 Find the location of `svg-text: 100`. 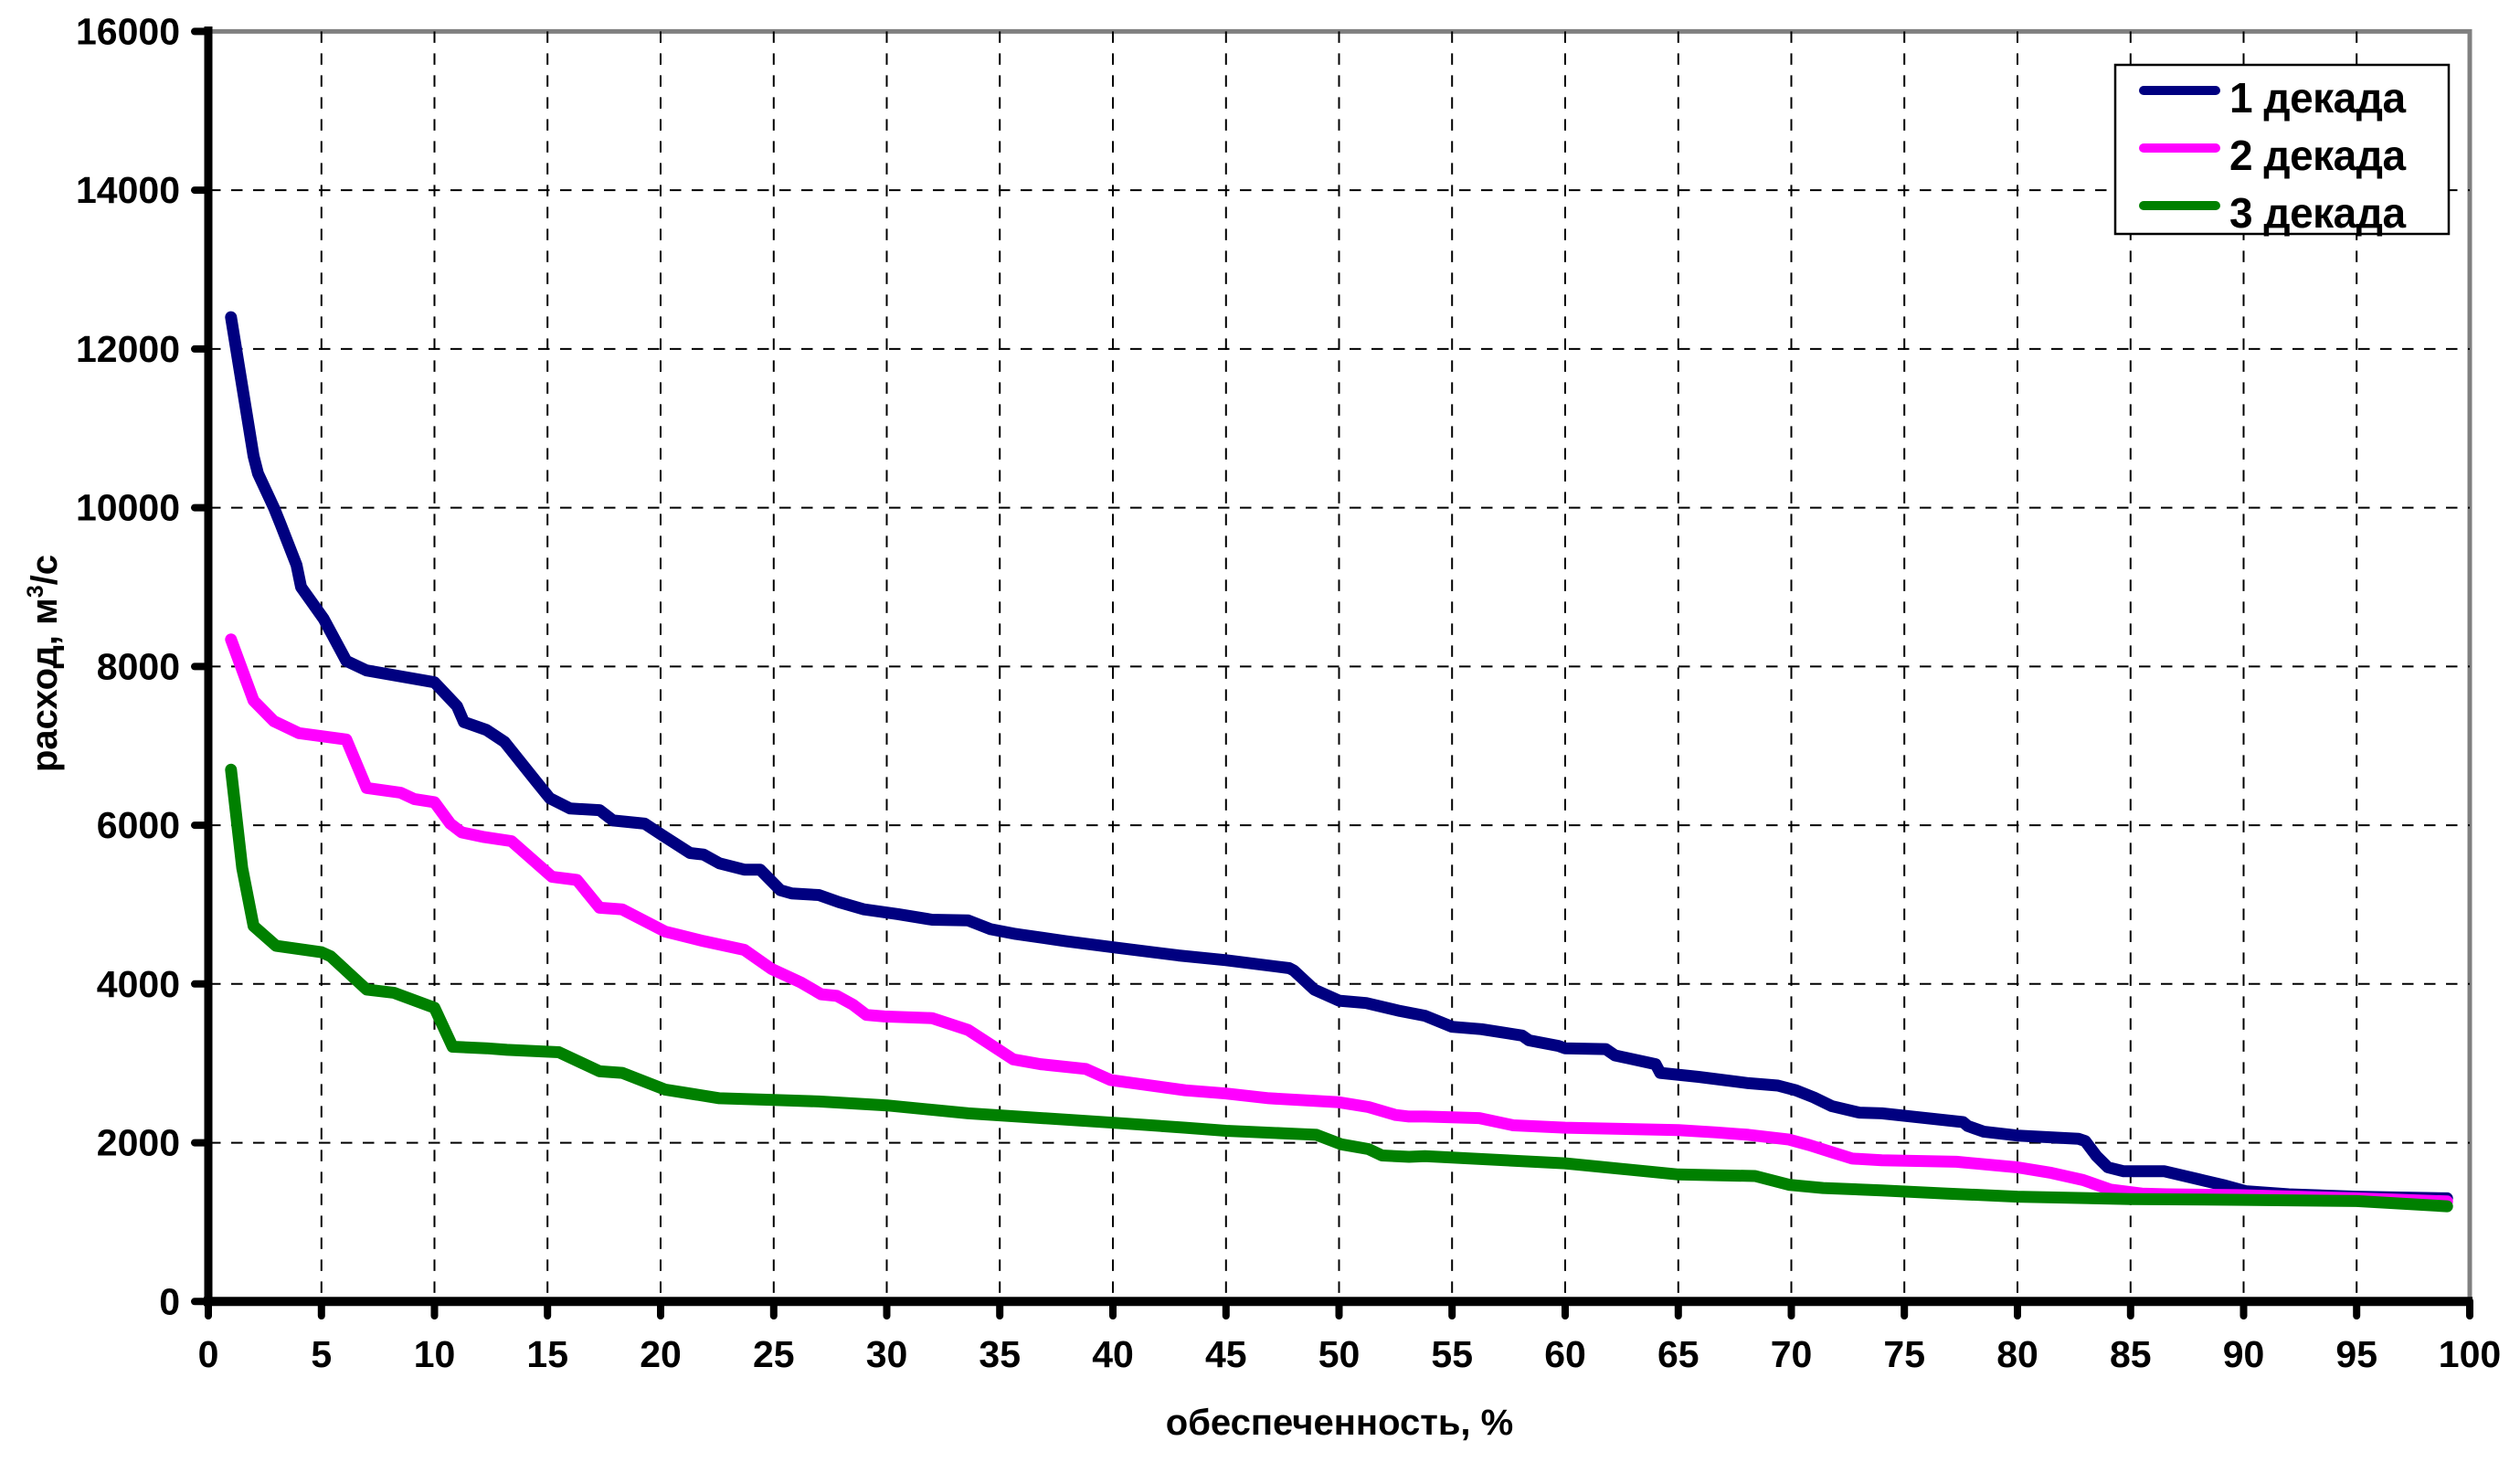

svg-text: 100 is located at coordinates (2470, 1354).